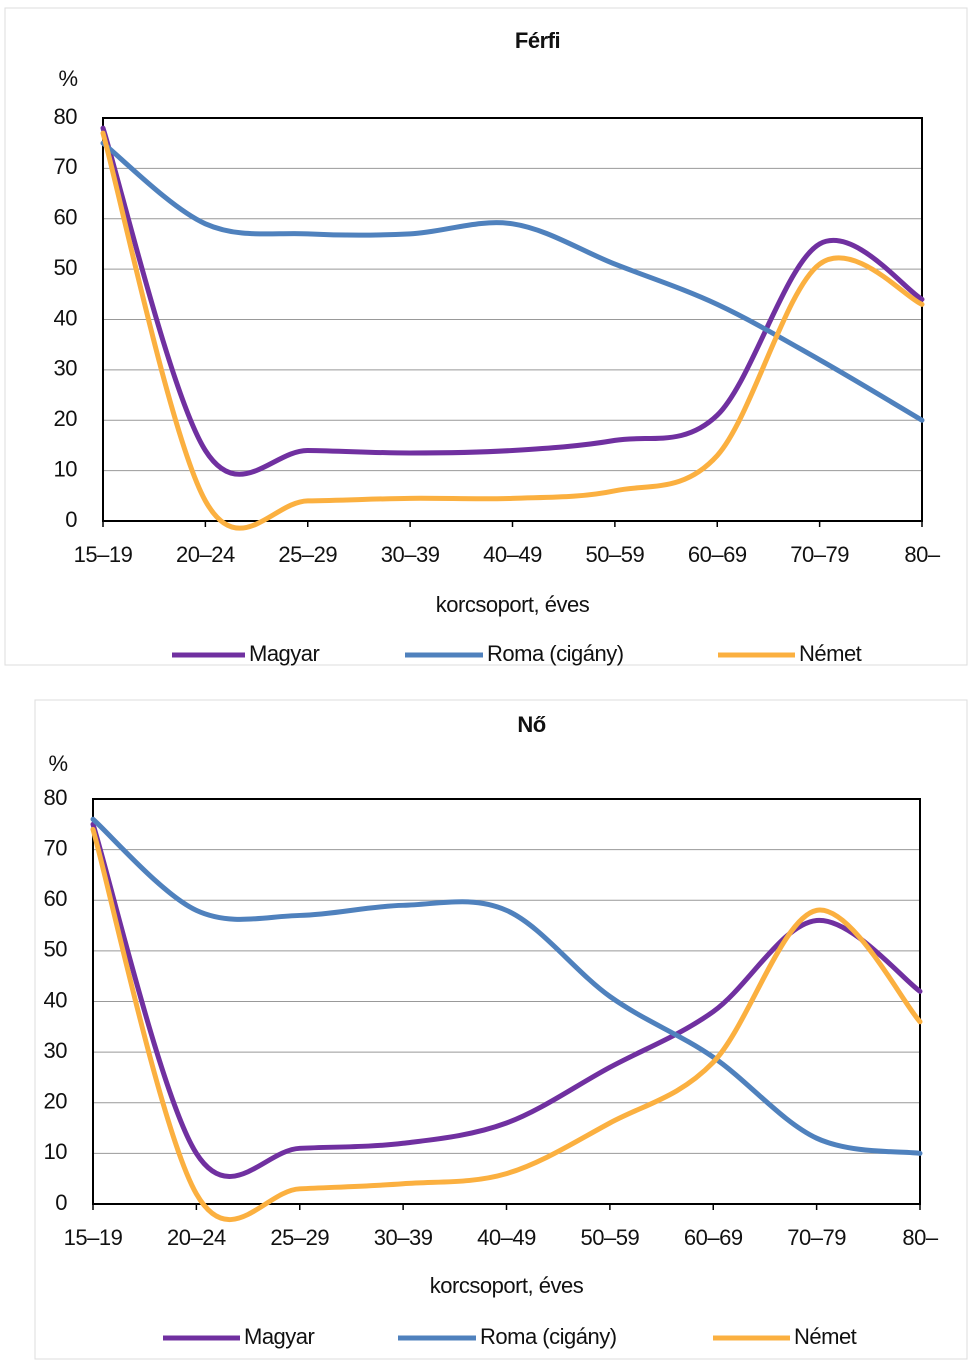 This screenshot has width=968, height=1360. Describe the element at coordinates (537, 40) in the screenshot. I see `chart-title: Férfi` at that location.